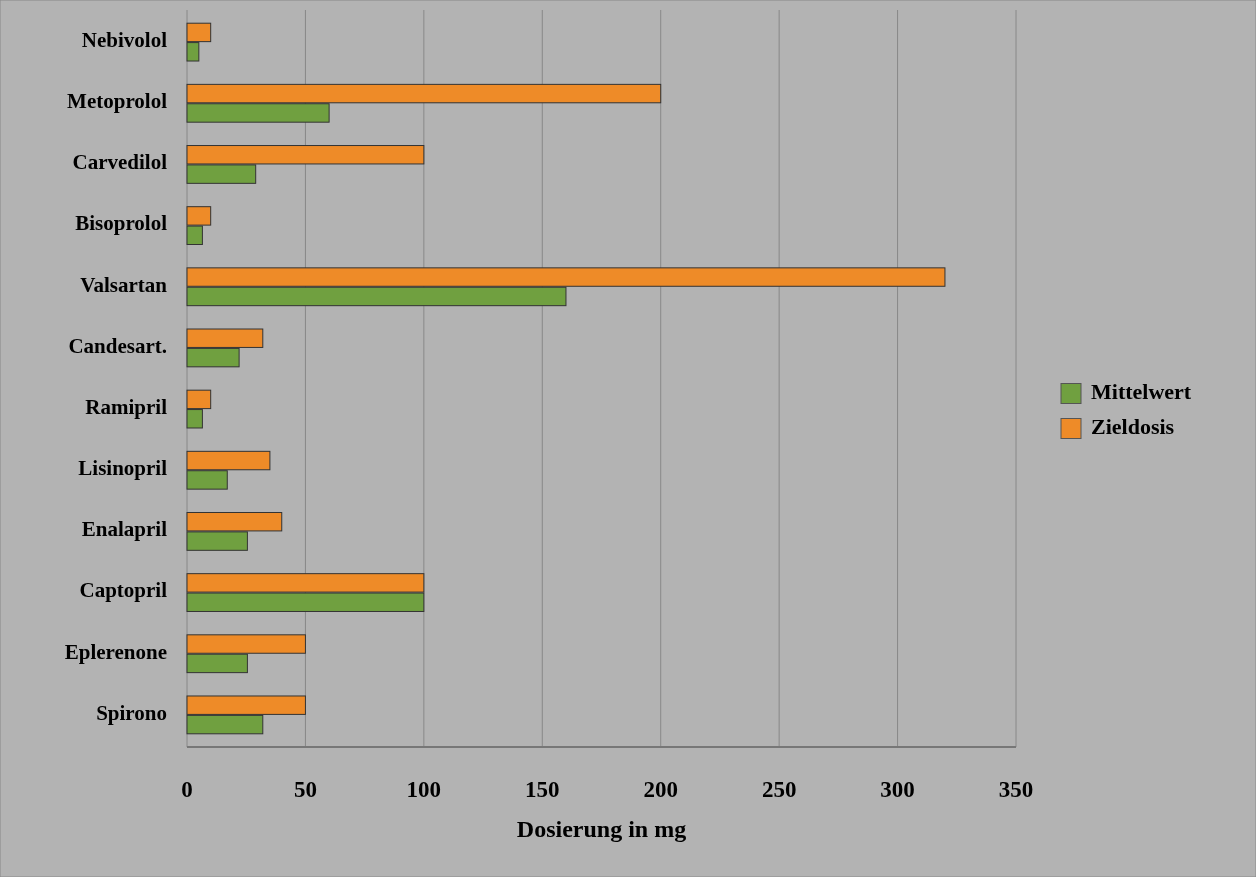  Describe the element at coordinates (1133, 426) in the screenshot. I see `legend-label: Zieldosis` at that location.